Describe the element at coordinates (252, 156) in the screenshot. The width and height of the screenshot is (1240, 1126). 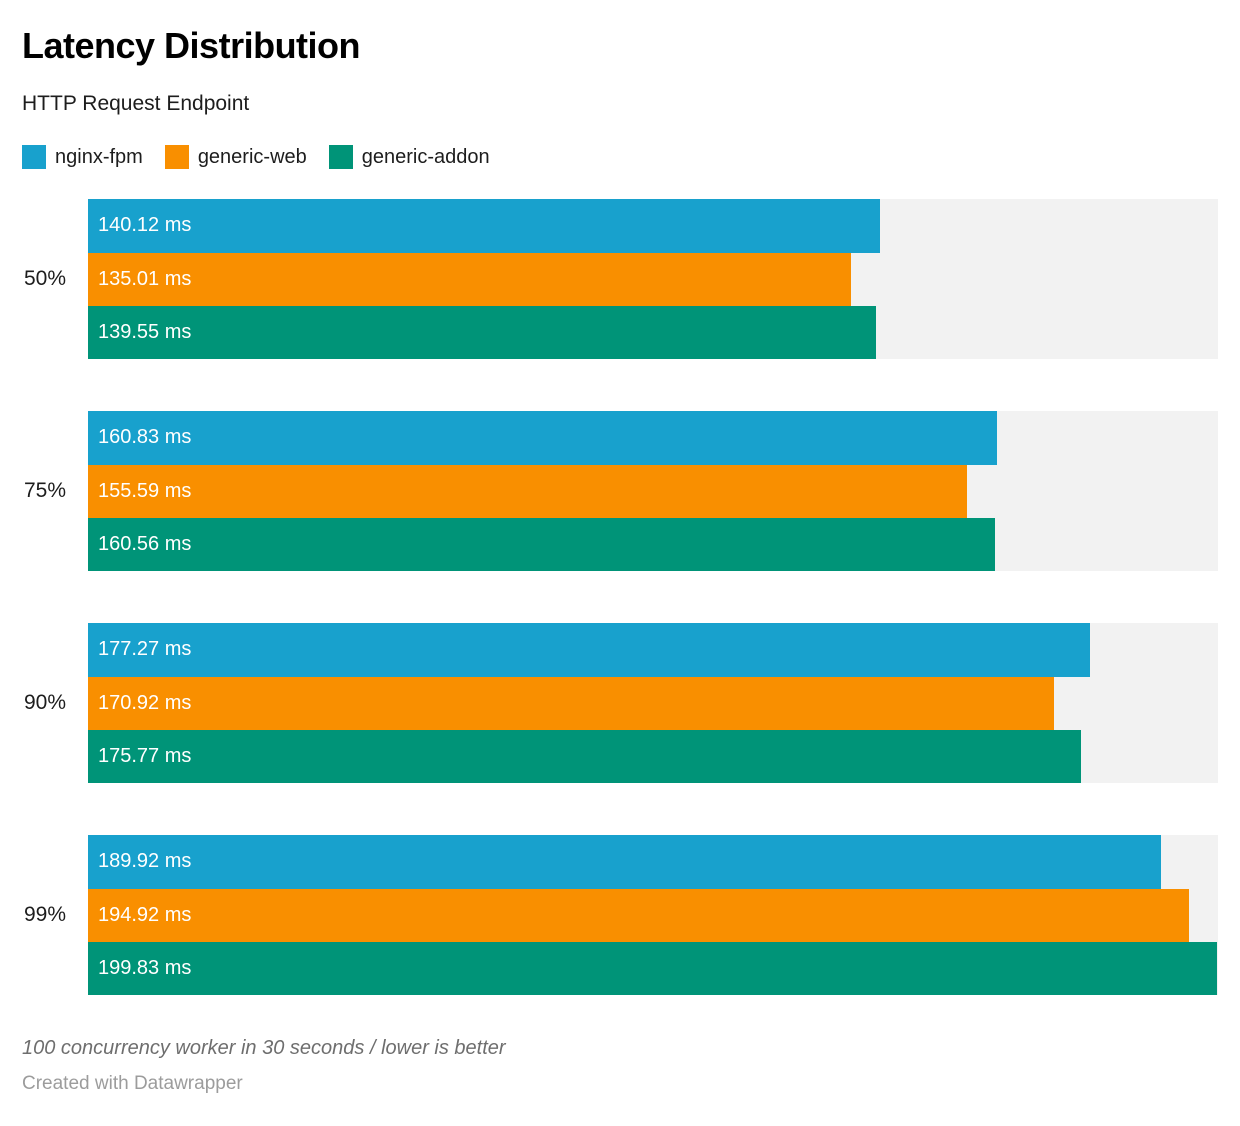
I see `legend-label: generic-web` at that location.